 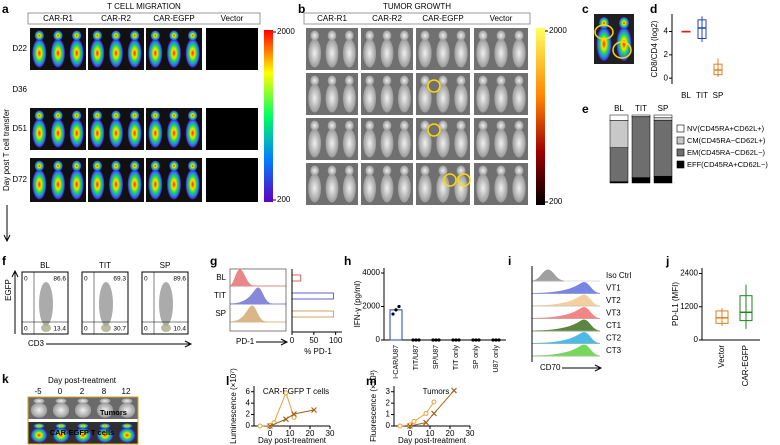 I want to click on axis-label: Day post T cell transfer, so click(x=6, y=150).